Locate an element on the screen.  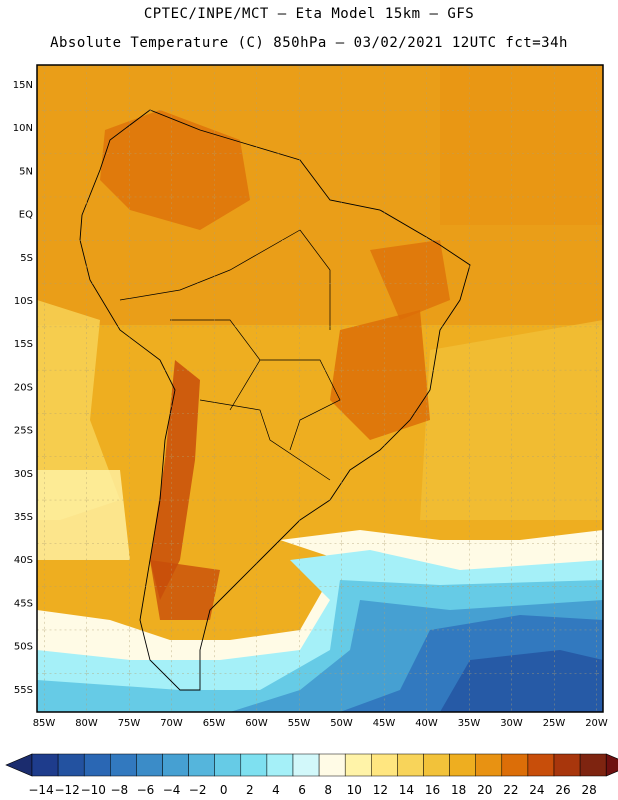
lon-label: 60W is located at coordinates (256, 723).